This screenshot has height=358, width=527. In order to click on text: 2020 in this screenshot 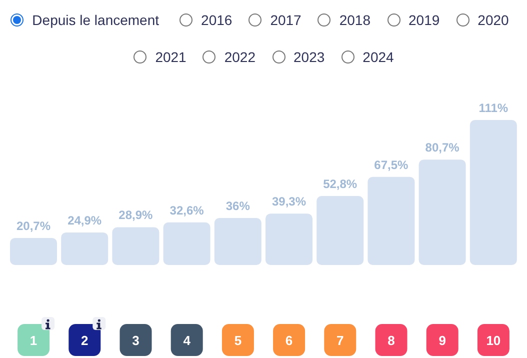, I will do `click(493, 20)`.